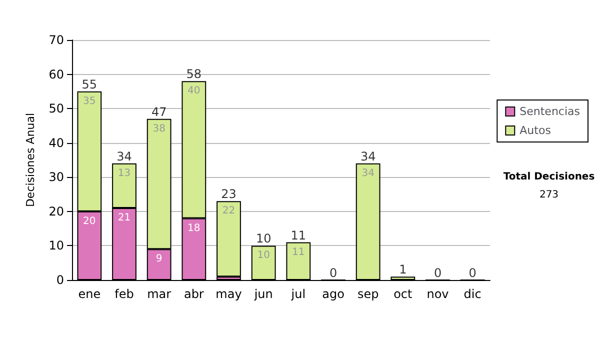 This screenshot has height=340, width=600. Describe the element at coordinates (229, 211) in the screenshot. I see `data-label: 22` at that location.